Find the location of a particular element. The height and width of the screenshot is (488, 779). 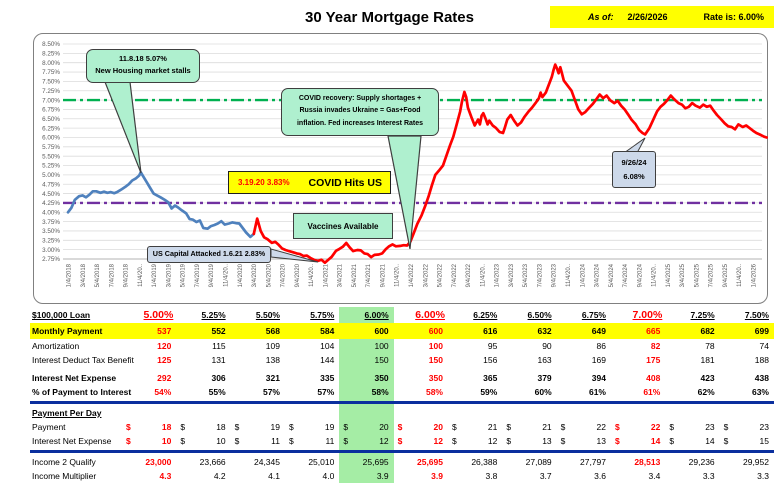

pct-of-payment-to-interest-label: % of Payment to Interest is located at coordinates (82, 392).